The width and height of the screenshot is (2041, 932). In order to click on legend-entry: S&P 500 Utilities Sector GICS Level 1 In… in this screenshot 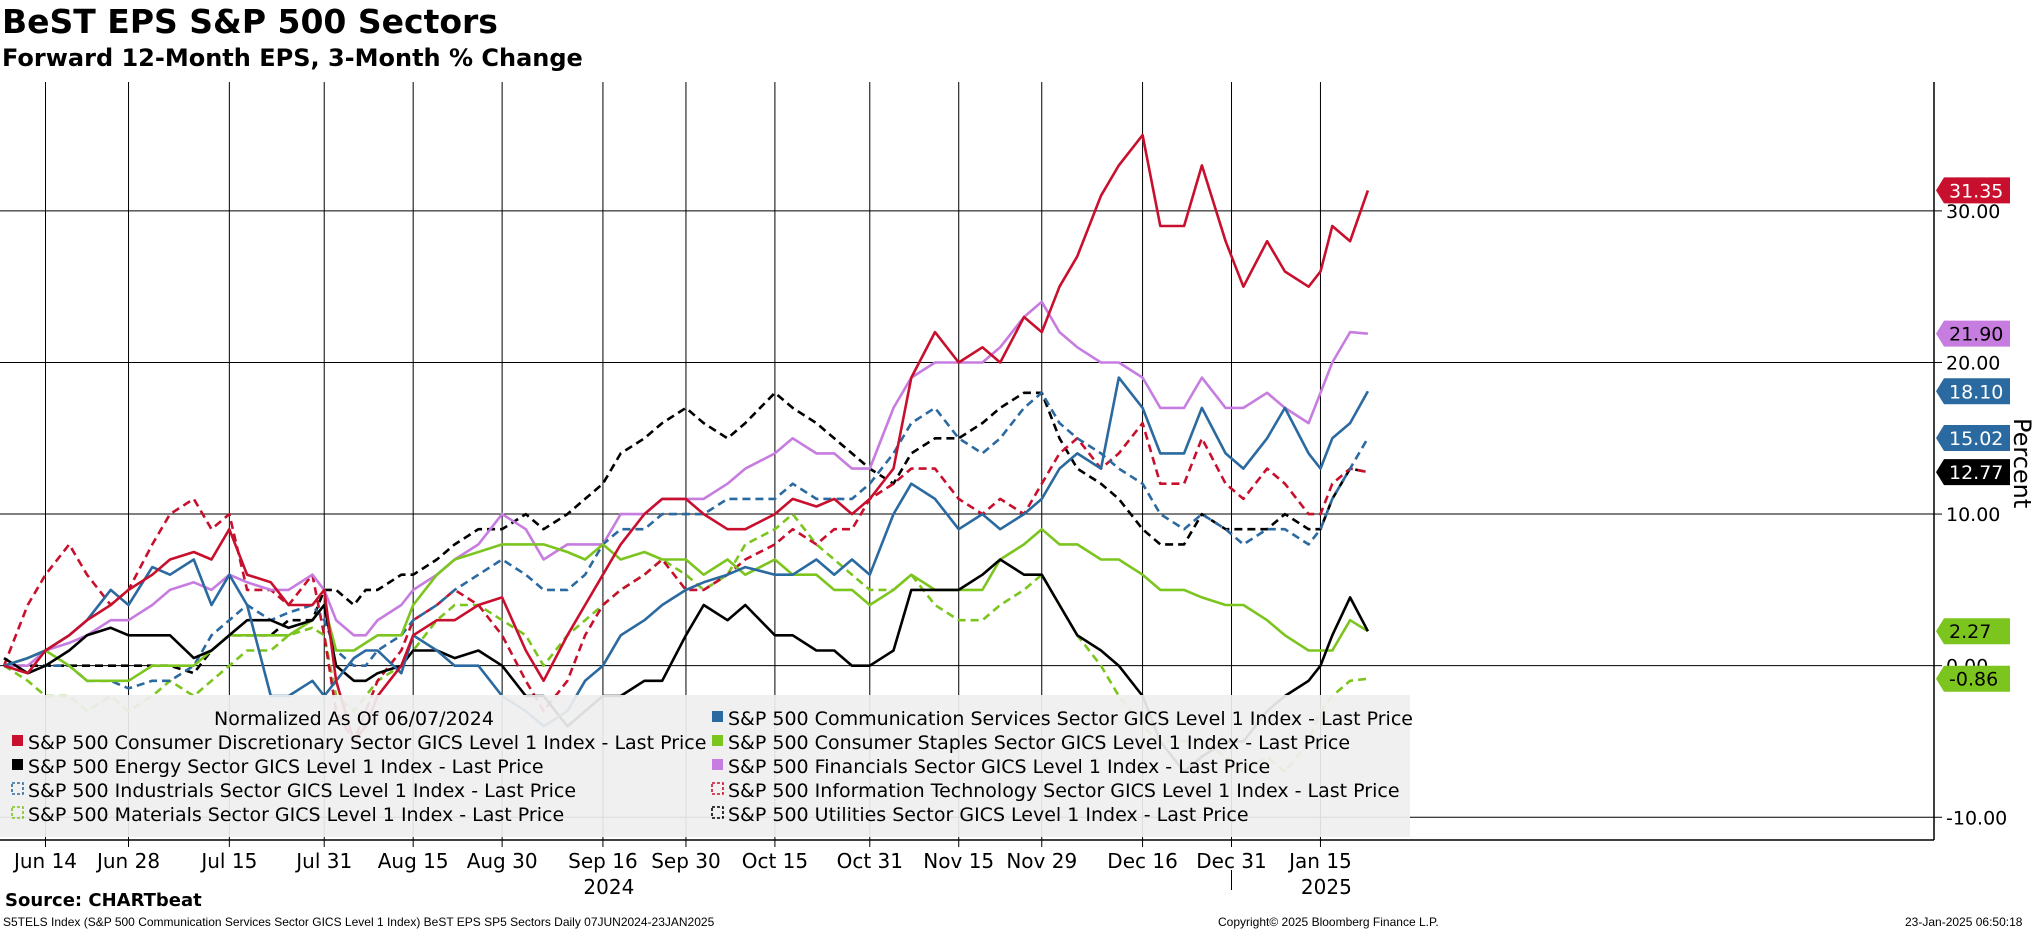, I will do `click(988, 815)`.